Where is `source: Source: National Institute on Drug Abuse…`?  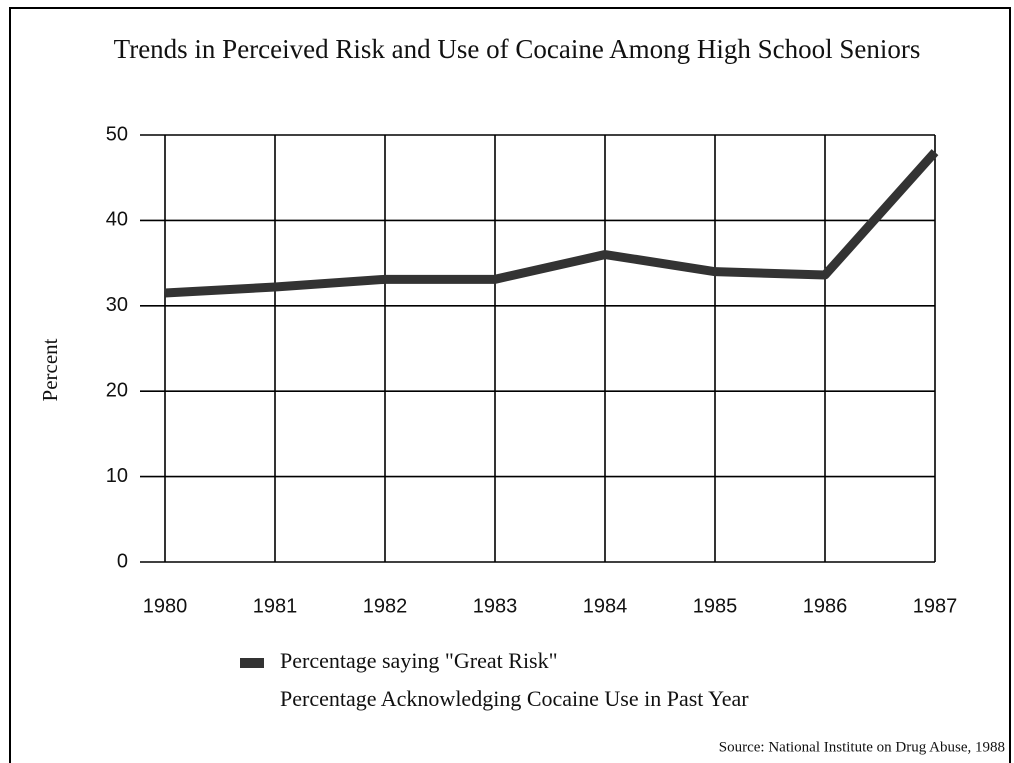
source: Source: National Institute on Drug Abuse… is located at coordinates (862, 747).